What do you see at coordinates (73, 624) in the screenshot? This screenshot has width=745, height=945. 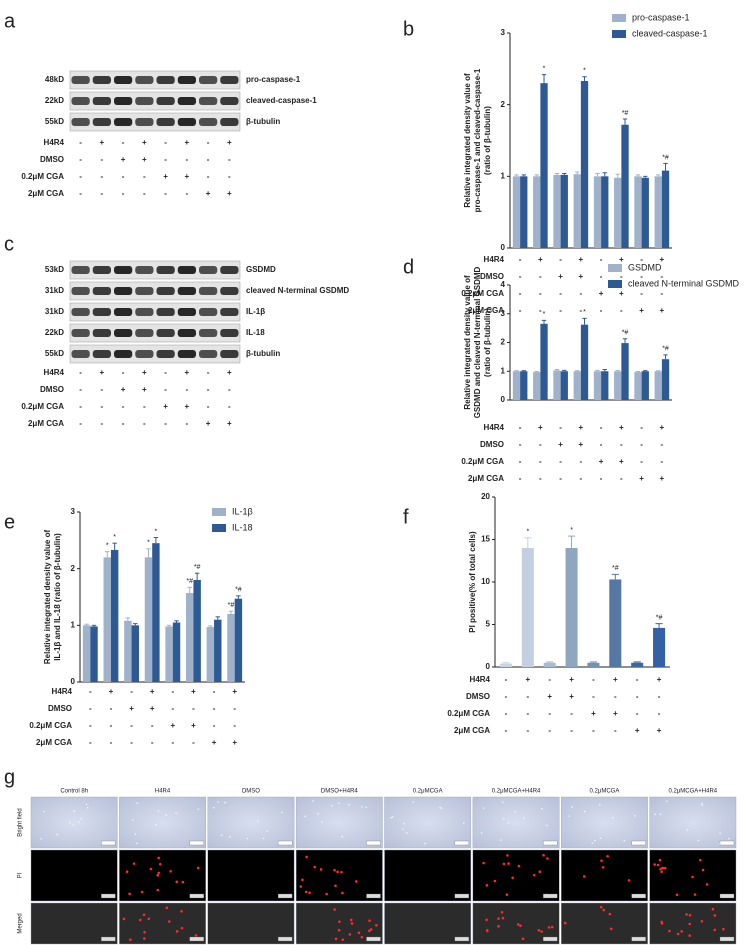 I see `y-tick-label: 1` at bounding box center [73, 624].